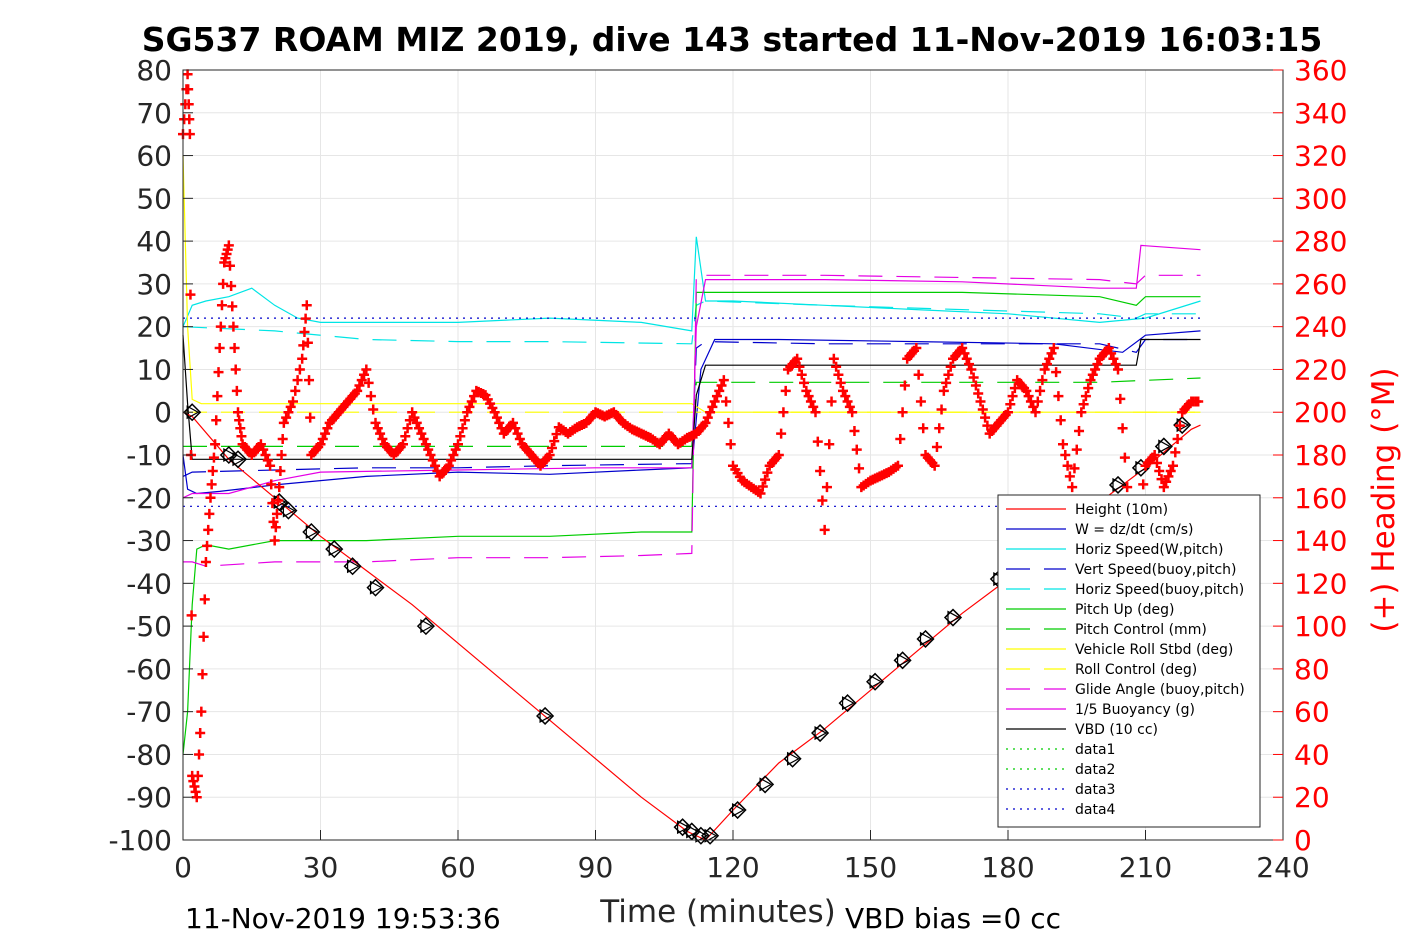 Image resolution: width=1417 pixels, height=945 pixels. What do you see at coordinates (1121, 510) in the screenshot?
I see `legend-entry: Height (10m)` at bounding box center [1121, 510].